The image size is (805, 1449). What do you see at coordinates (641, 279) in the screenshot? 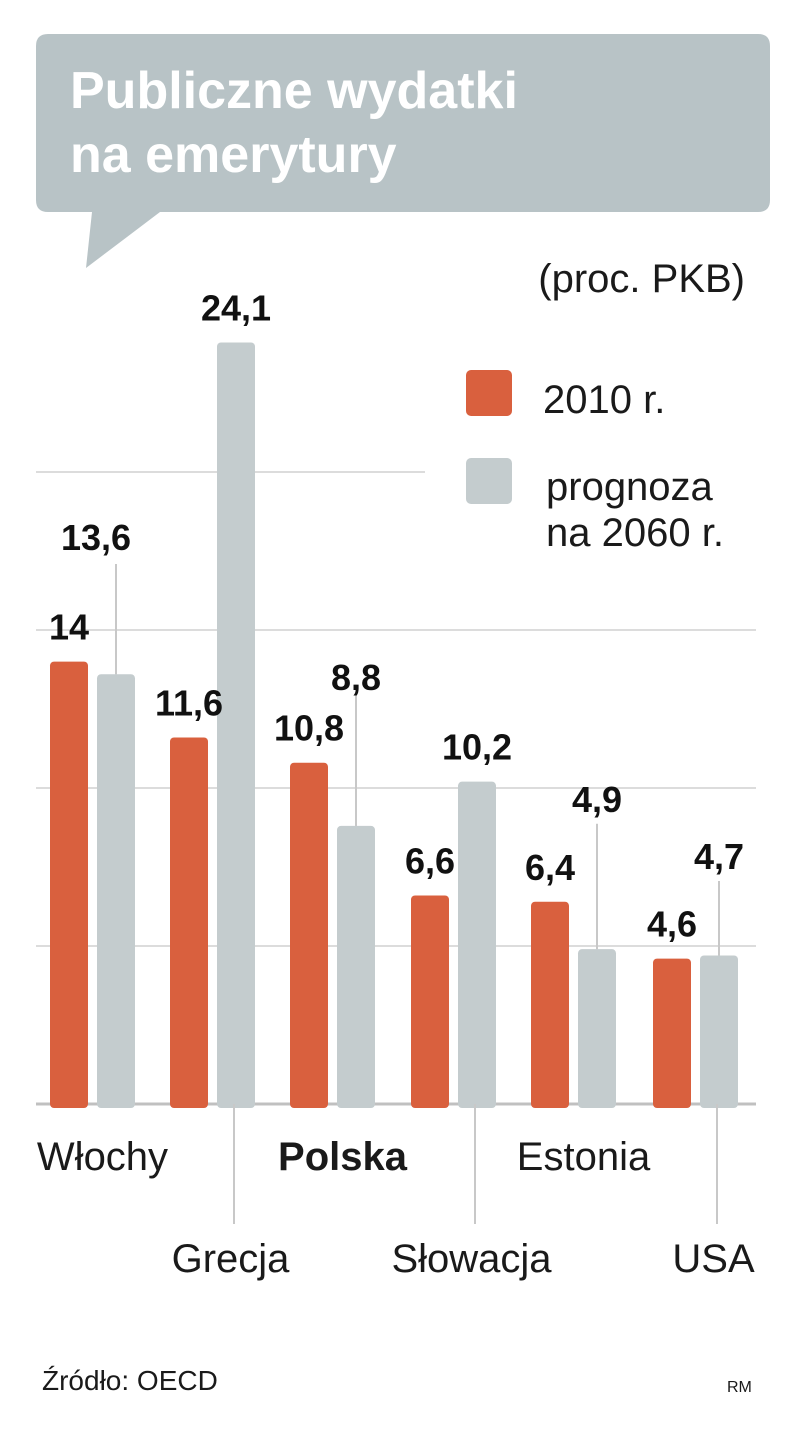
I see `chart-unit: (proc. PKB)` at bounding box center [641, 279].